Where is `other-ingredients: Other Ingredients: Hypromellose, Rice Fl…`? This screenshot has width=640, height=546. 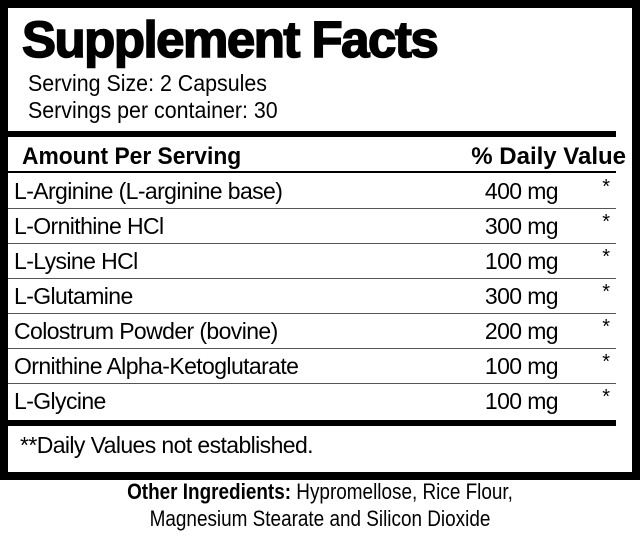
other-ingredients: Other Ingredients: Hypromellose, Rice Fl… is located at coordinates (320, 505).